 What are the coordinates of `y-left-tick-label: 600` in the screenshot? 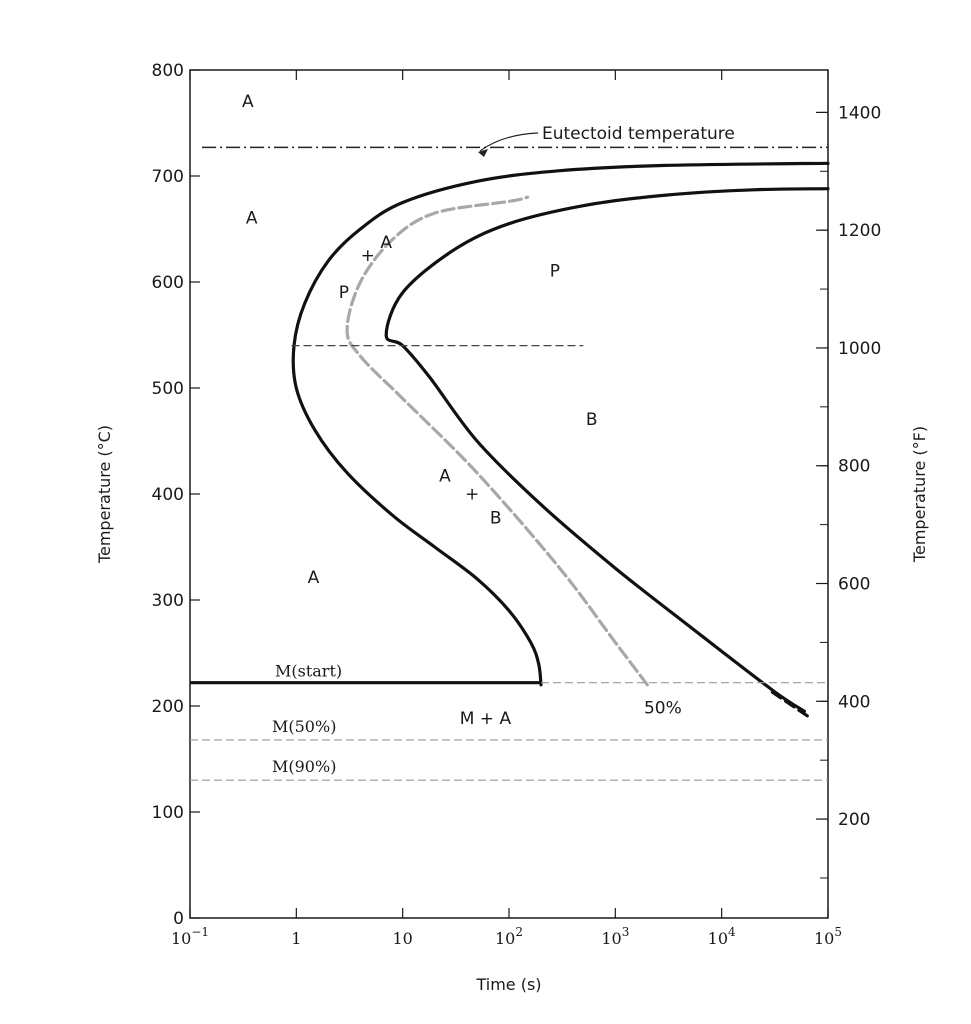 It's located at (168, 283).